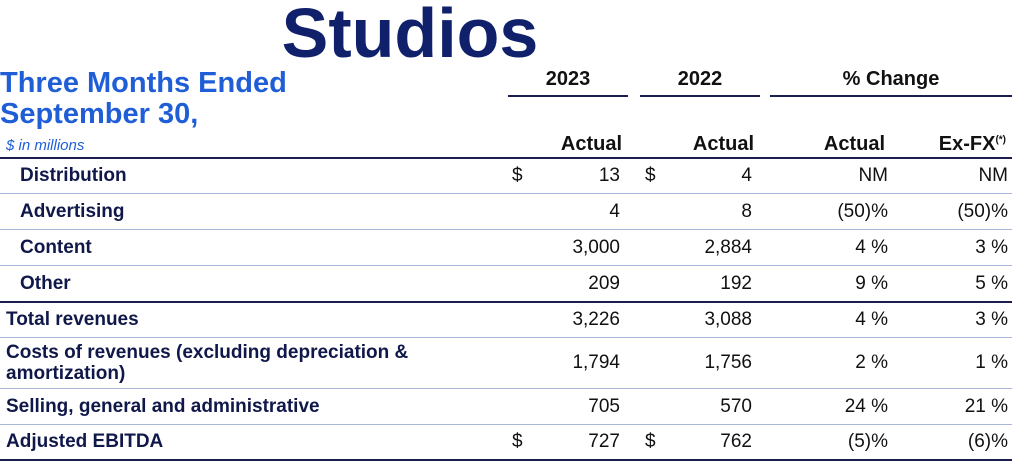 This screenshot has width=1015, height=464. Describe the element at coordinates (99, 114) in the screenshot. I see `period-line-2: September 30,` at that location.